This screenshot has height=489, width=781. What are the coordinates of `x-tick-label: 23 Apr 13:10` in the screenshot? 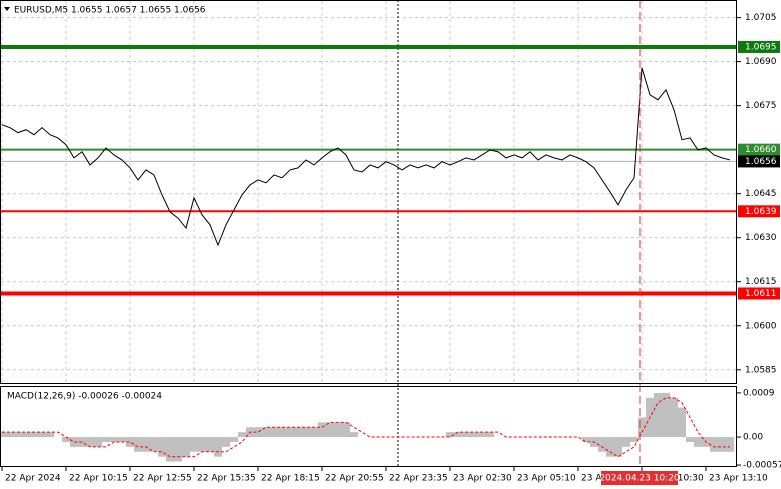 It's located at (738, 479).